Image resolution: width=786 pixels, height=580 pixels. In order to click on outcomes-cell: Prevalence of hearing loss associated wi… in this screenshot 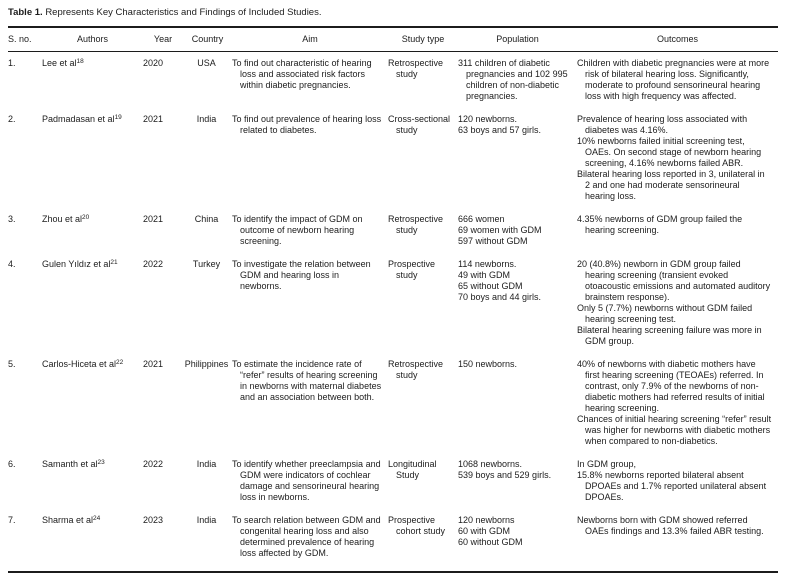, I will do `click(677, 164)`.